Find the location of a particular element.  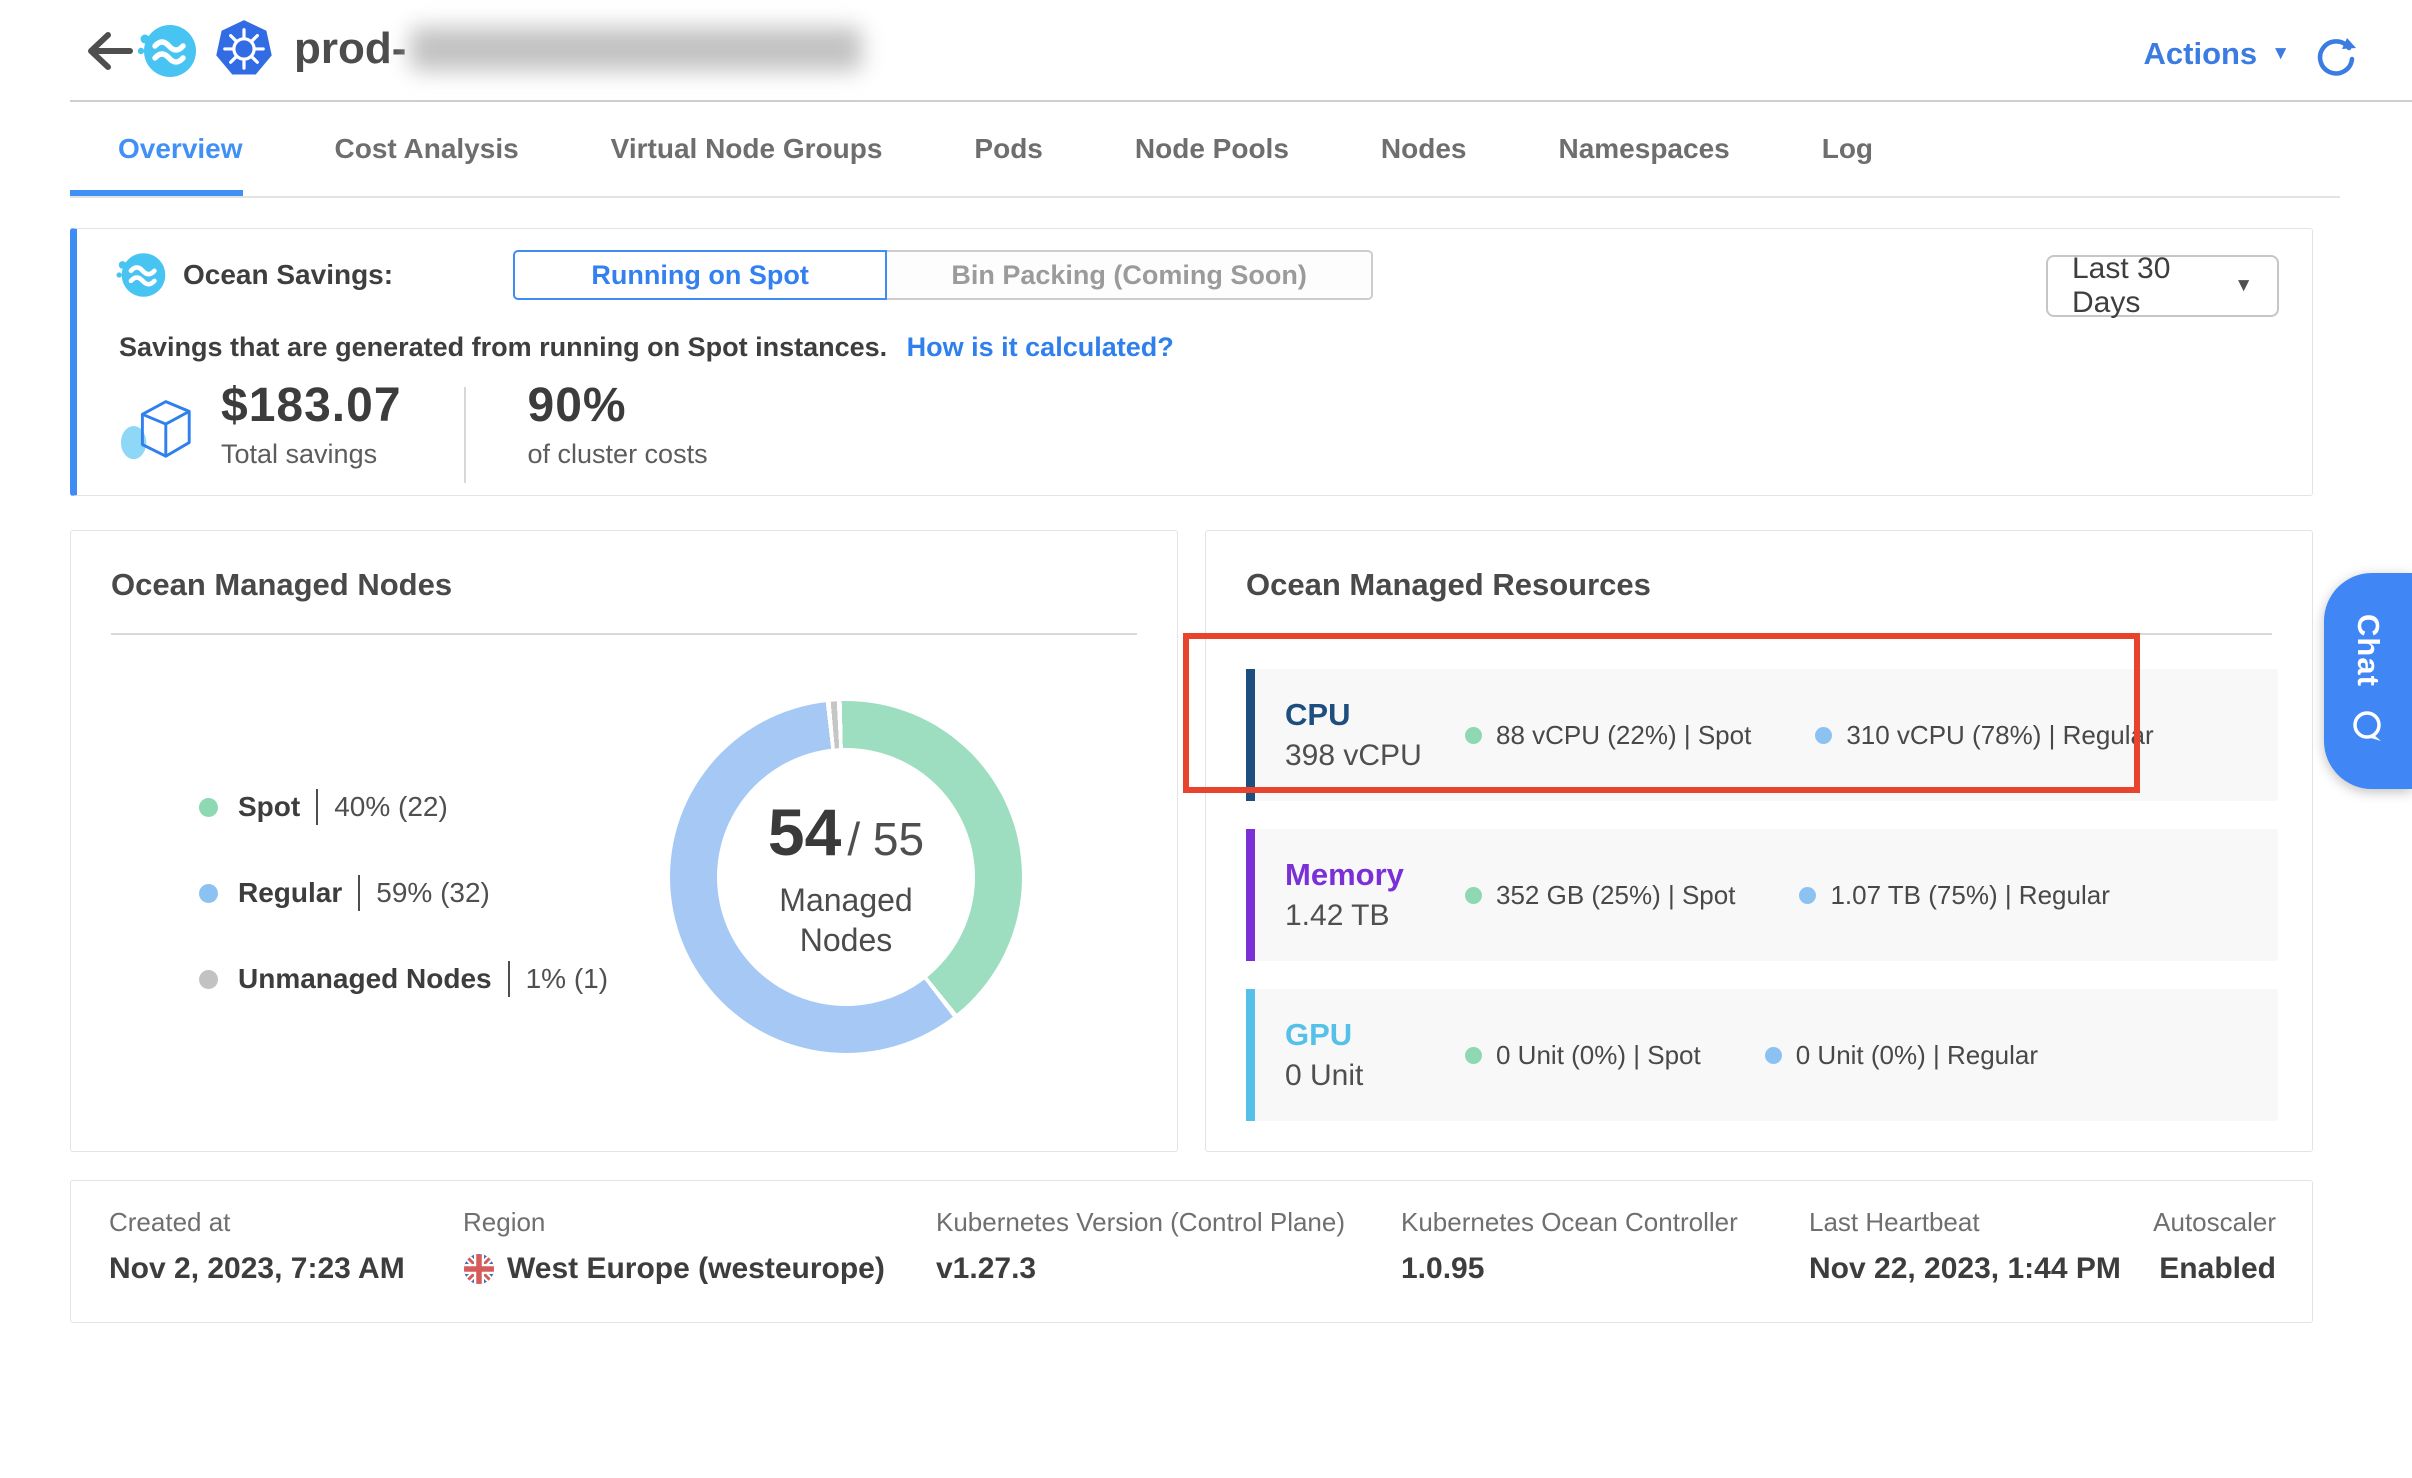

unmanaged-dot-icon is located at coordinates (208, 979).